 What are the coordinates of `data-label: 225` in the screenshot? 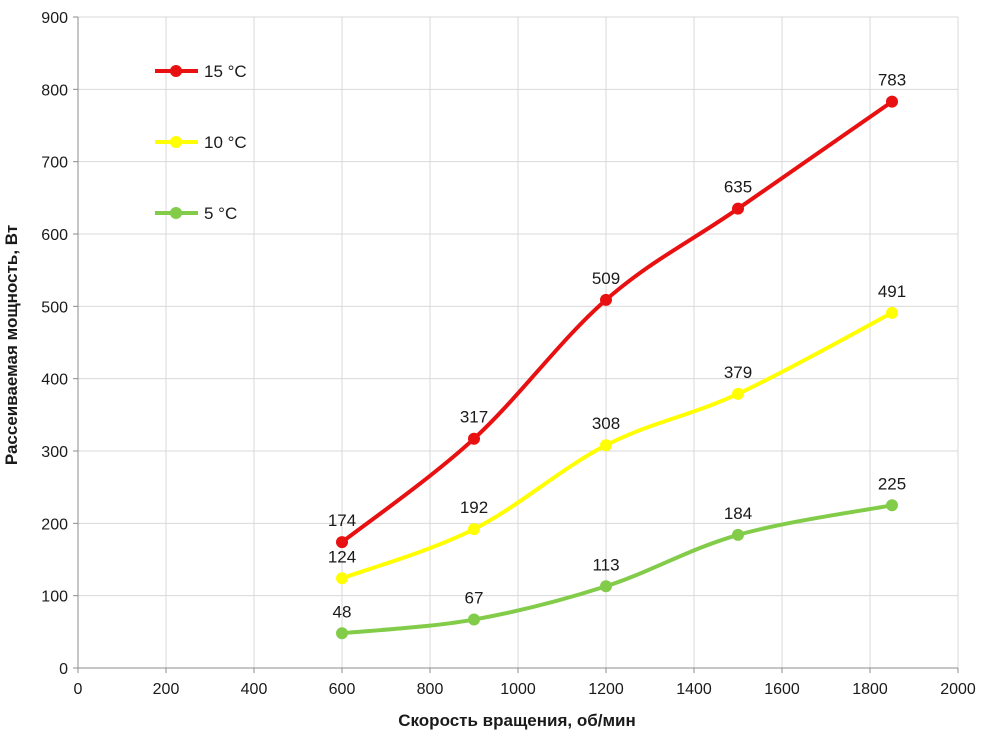 It's located at (892, 483).